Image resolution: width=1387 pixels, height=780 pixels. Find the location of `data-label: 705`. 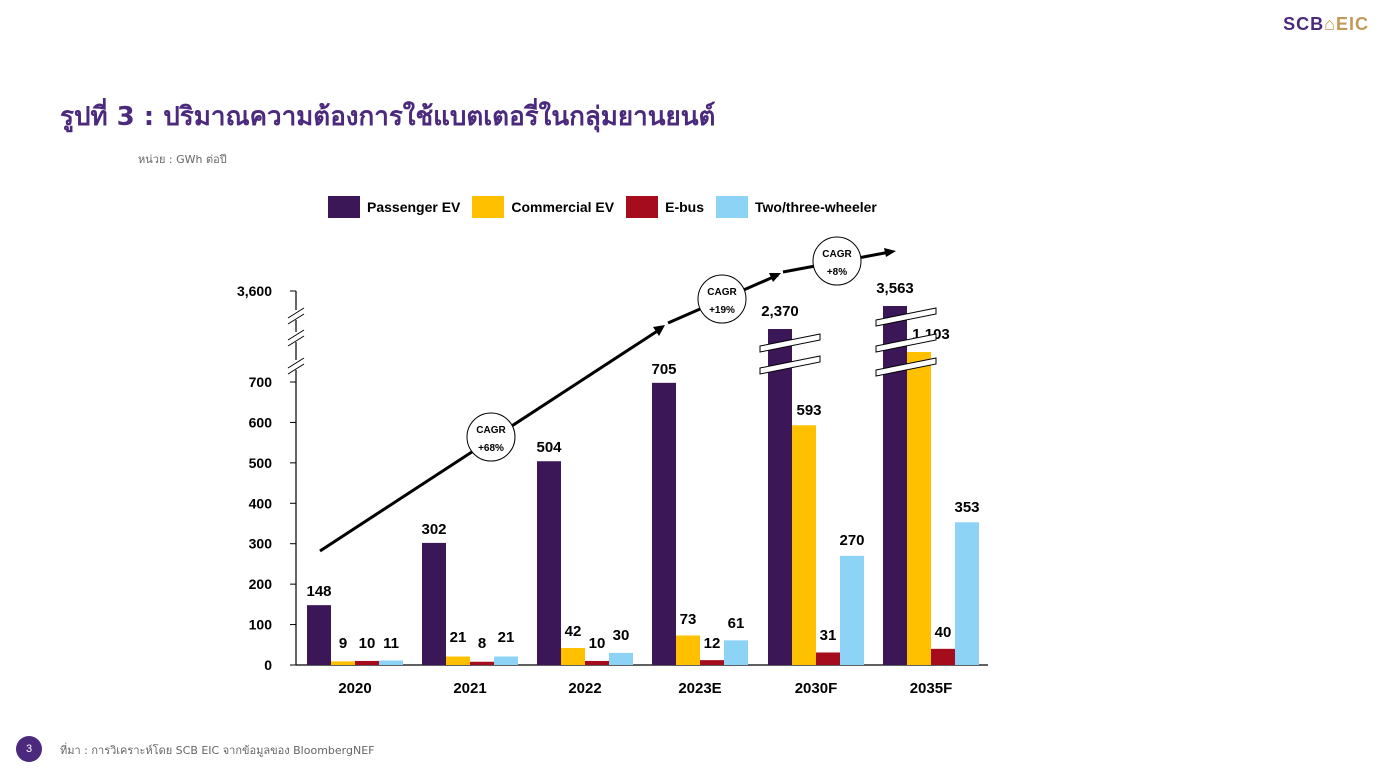

data-label: 705 is located at coordinates (663, 369).